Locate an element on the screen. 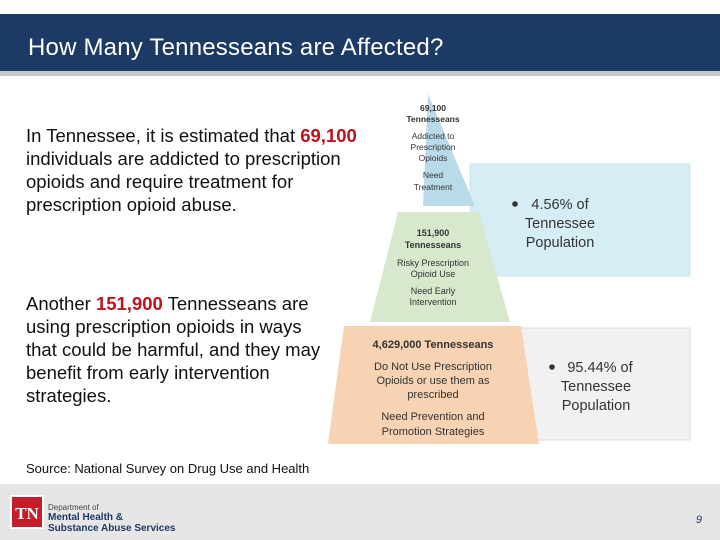 The height and width of the screenshot is (540, 720). tier-top-group: Tennesseans is located at coordinates (433, 119).